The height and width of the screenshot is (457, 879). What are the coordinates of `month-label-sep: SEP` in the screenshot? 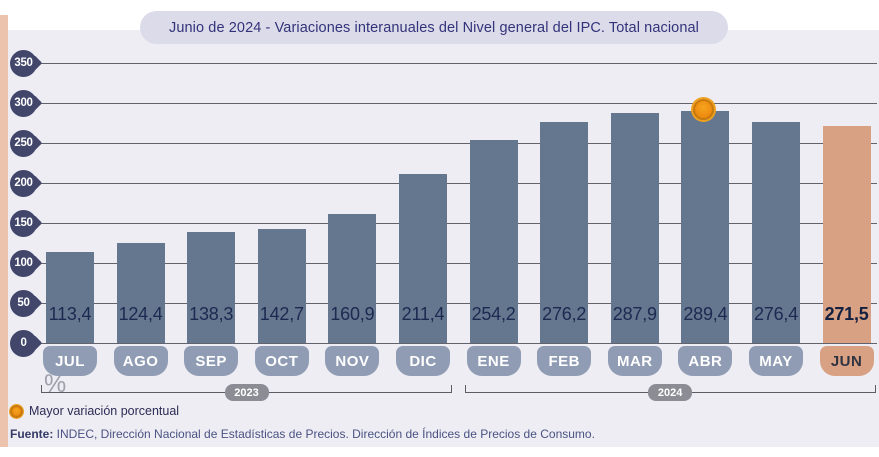 It's located at (211, 361).